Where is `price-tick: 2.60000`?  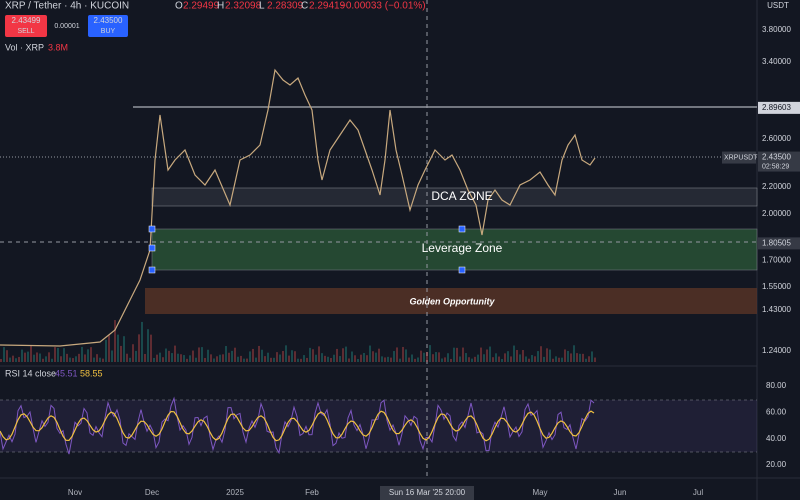
price-tick: 2.60000 is located at coordinates (776, 138).